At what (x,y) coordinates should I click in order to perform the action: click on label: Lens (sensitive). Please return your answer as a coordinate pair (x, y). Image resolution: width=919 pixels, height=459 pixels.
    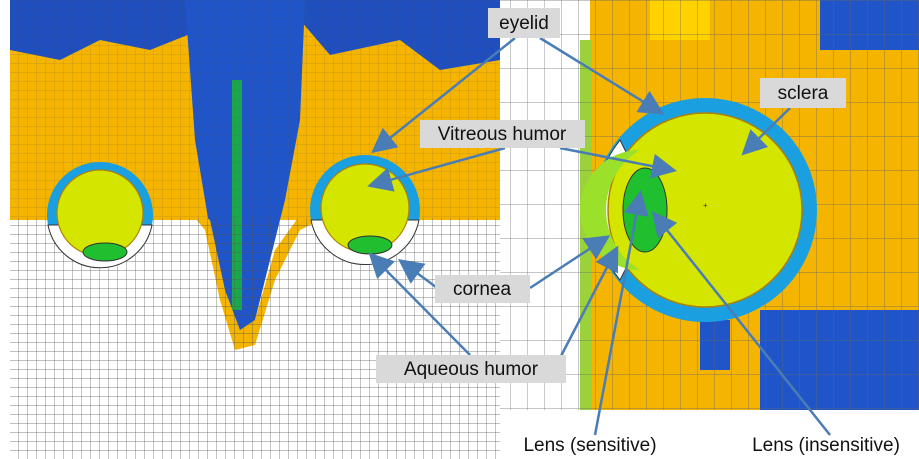
    Looking at the image, I should click on (589, 445).